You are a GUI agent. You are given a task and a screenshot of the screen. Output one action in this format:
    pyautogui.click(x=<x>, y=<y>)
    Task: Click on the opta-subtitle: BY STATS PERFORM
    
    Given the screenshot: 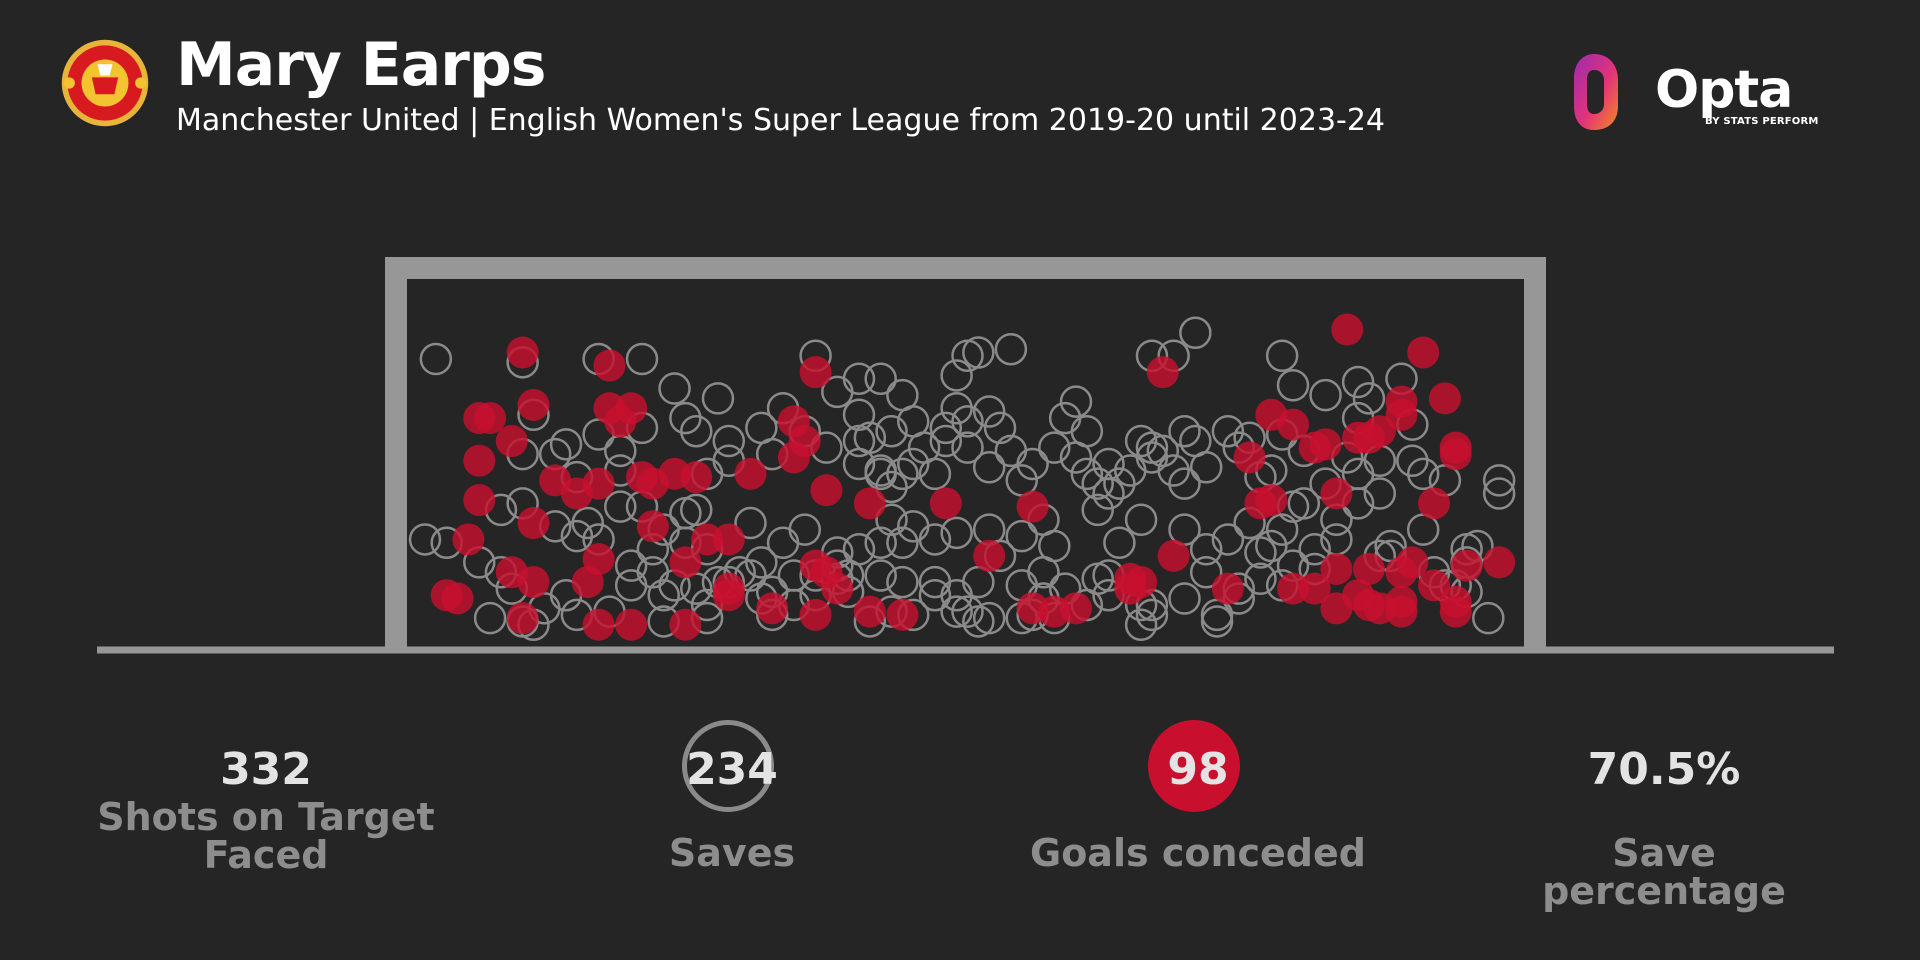 What is the action you would take?
    pyautogui.click(x=1762, y=121)
    